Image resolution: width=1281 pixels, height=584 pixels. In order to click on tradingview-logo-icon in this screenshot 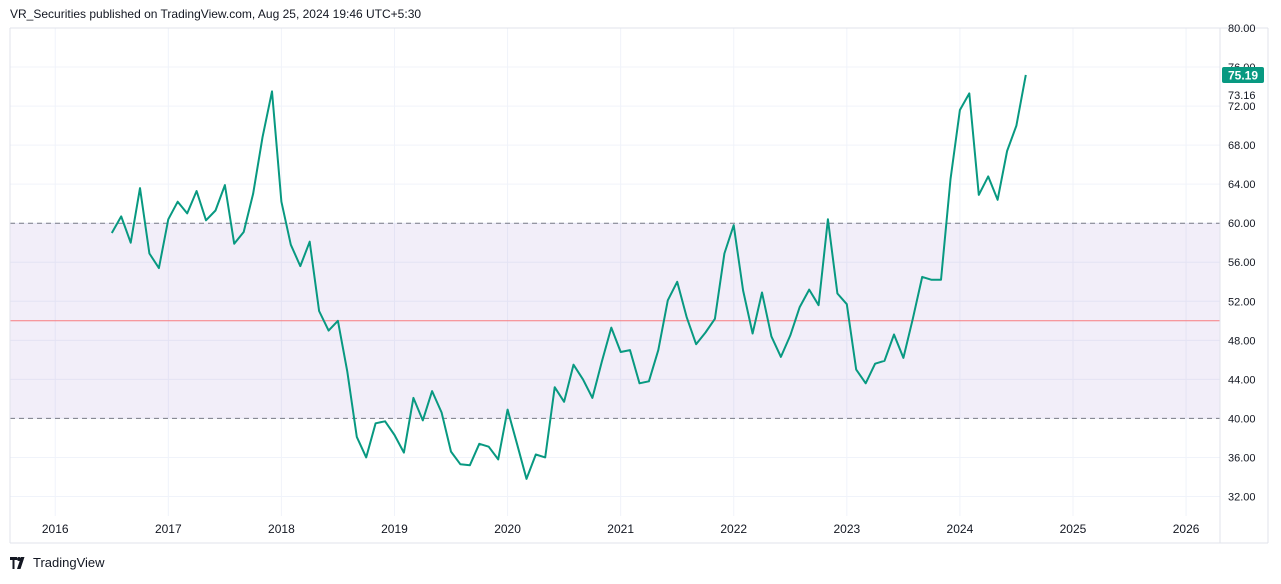, I will do `click(17, 562)`.